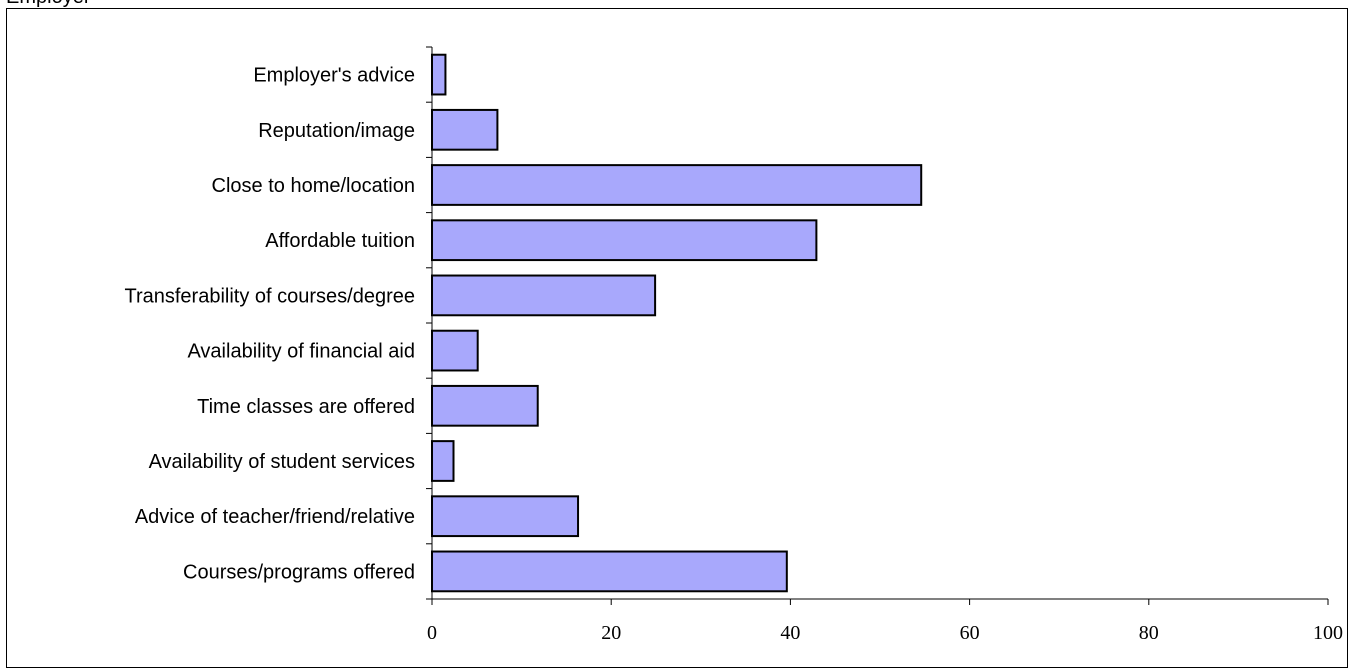 Image resolution: width=1357 pixels, height=668 pixels. Describe the element at coordinates (336, 131) in the screenshot. I see `category-label: Reputation/image` at that location.